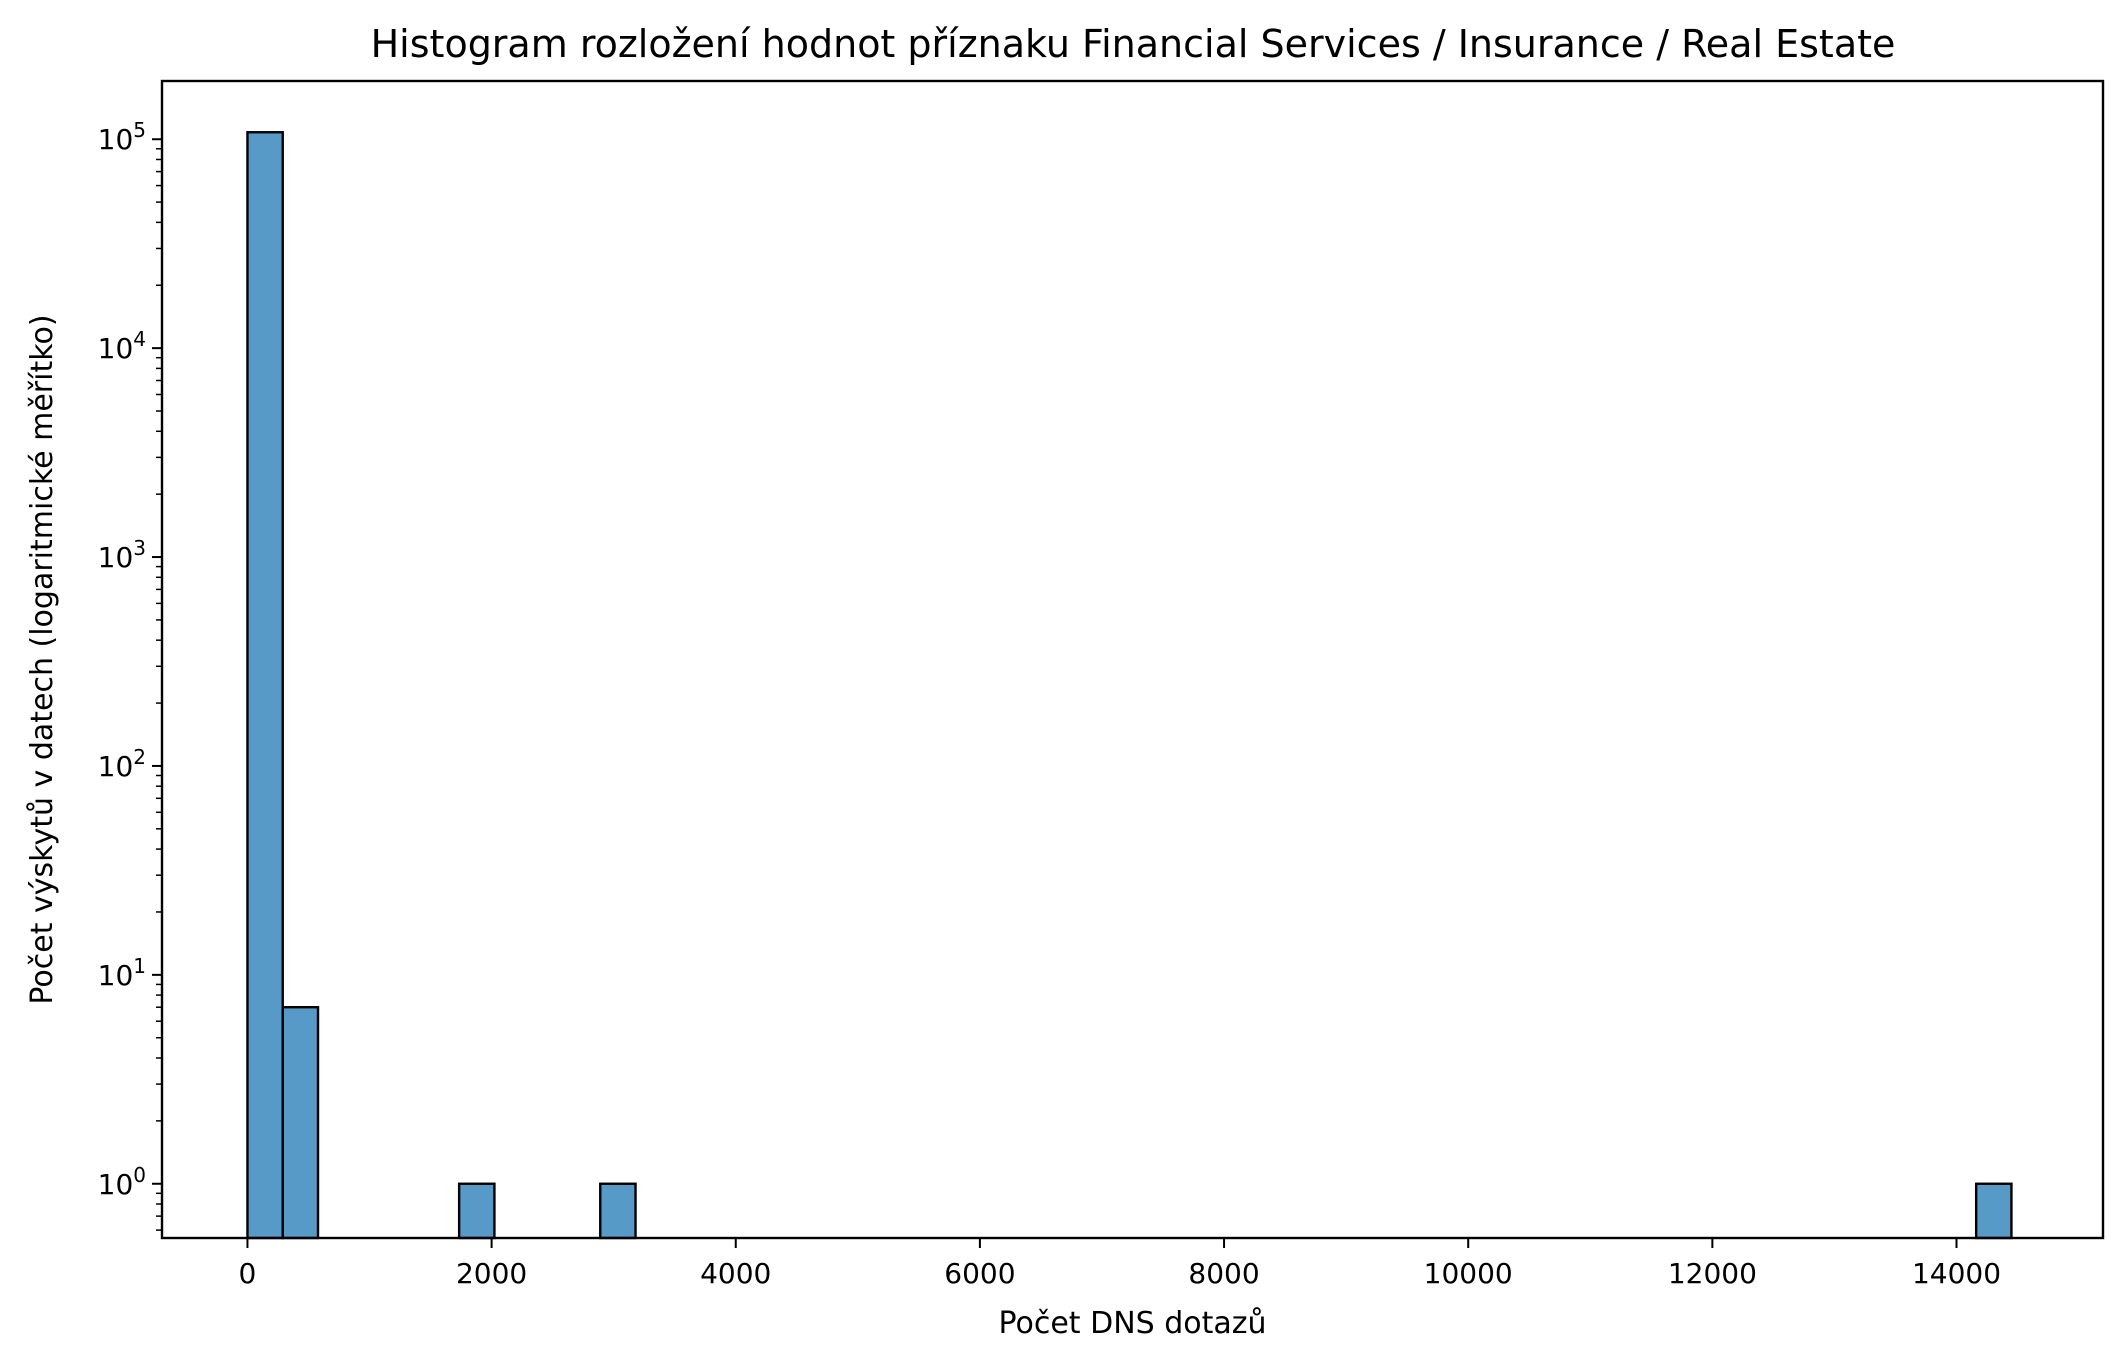 The width and height of the screenshot is (2123, 1366). What do you see at coordinates (130, 659) in the screenshot?
I see `y-axis-ticks: 10⁰ 10¹ 10² 10³ 10⁴ 10⁵` at bounding box center [130, 659].